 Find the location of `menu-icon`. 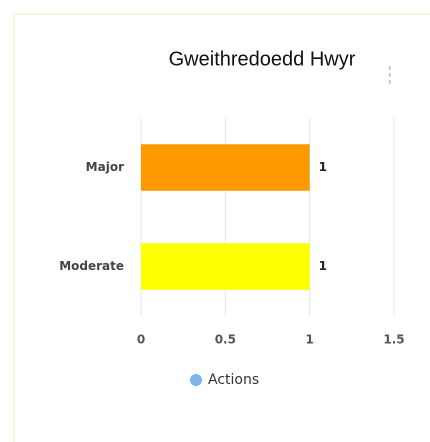

menu-icon is located at coordinates (390, 75).